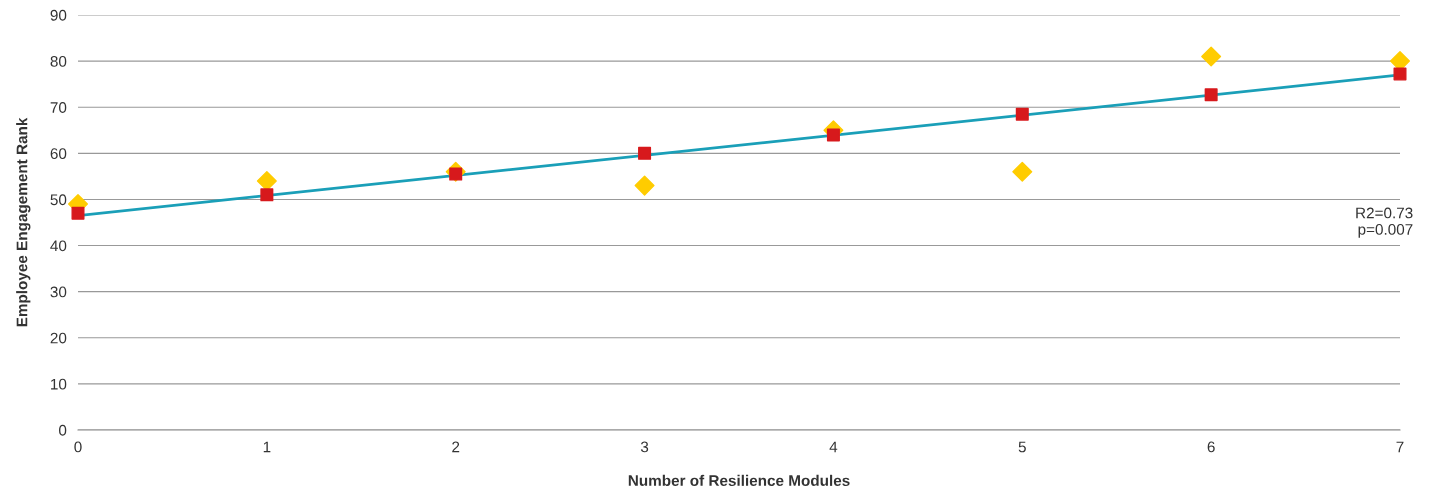 This screenshot has width=1431, height=491. What do you see at coordinates (58, 15) in the screenshot?
I see `y-tick-label: 90` at bounding box center [58, 15].